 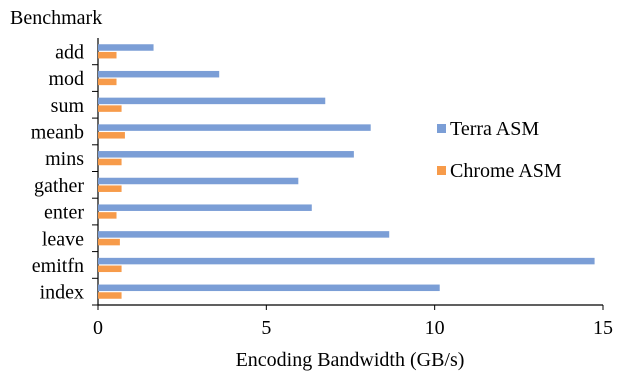 What do you see at coordinates (441, 170) in the screenshot?
I see `legend-swatch-chrome-asm` at bounding box center [441, 170].